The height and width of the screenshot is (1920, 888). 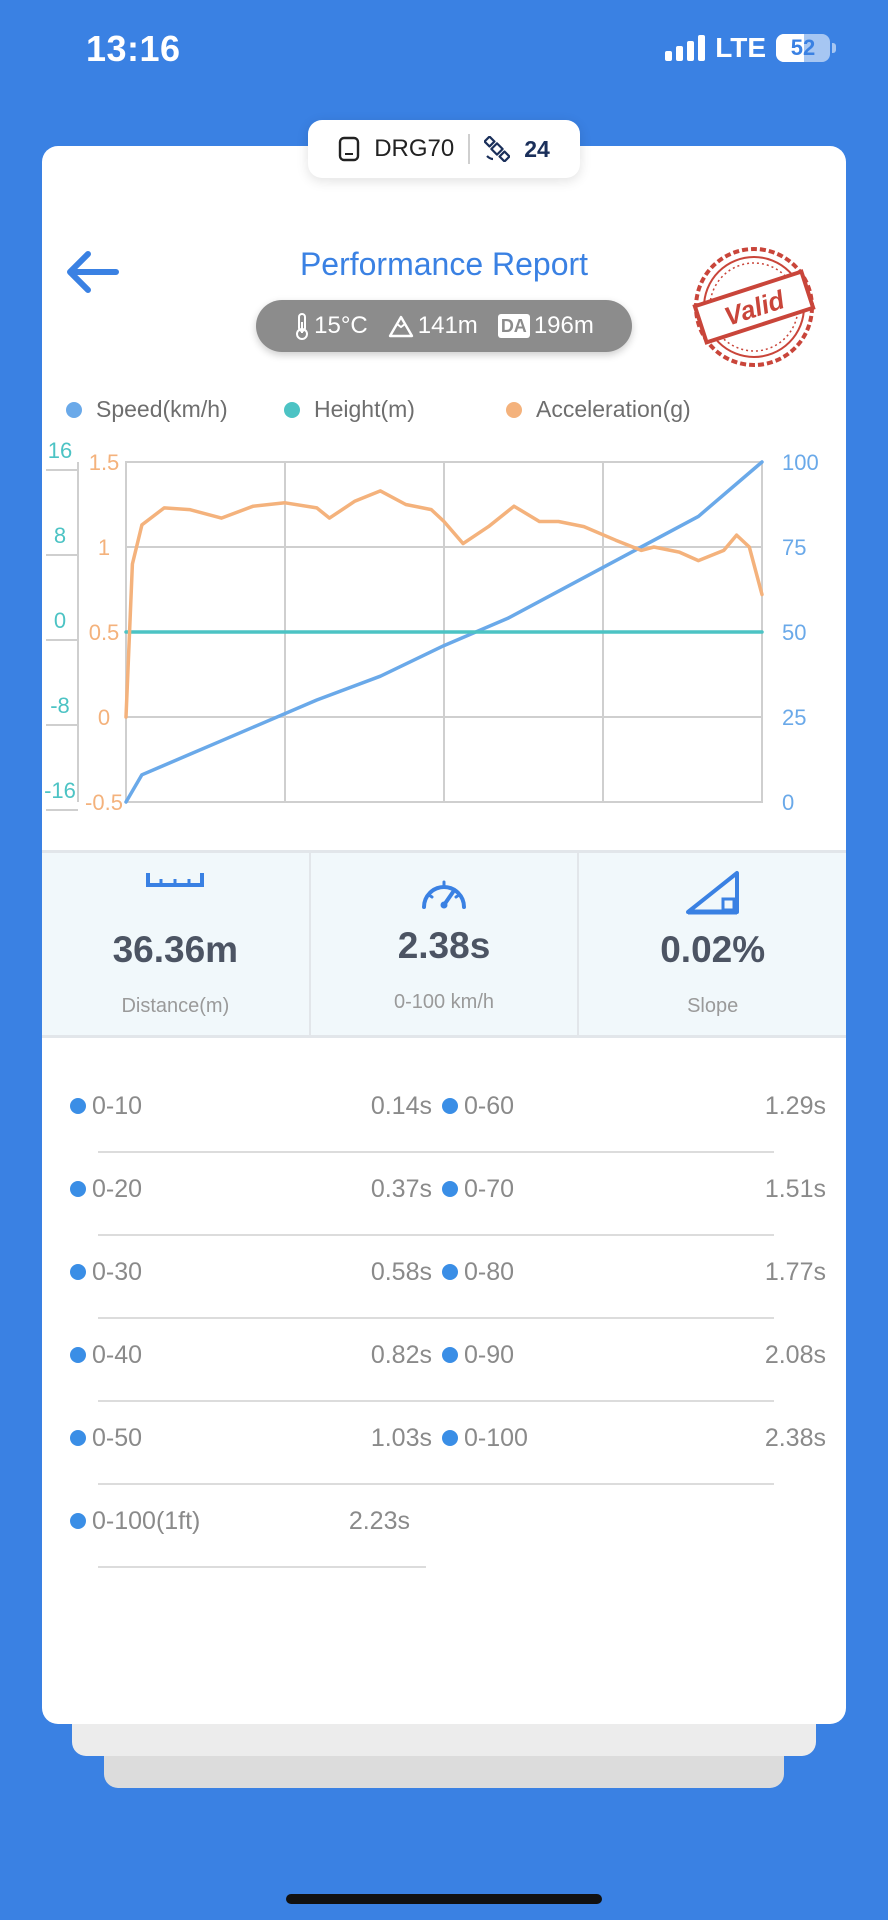 I want to click on da-icon: DA, so click(x=513, y=326).